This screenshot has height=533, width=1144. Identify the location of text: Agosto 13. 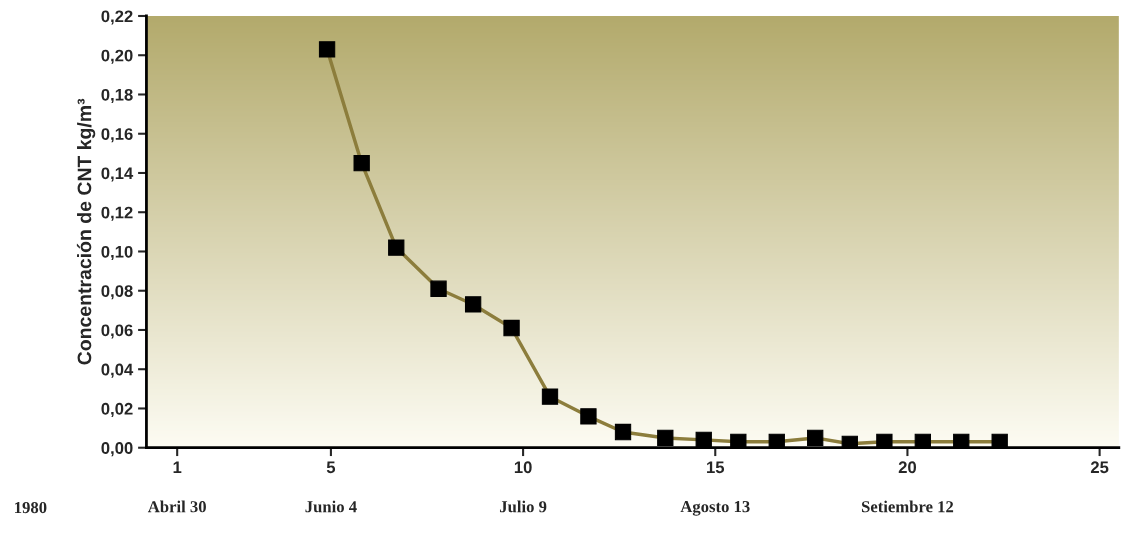
(715, 508).